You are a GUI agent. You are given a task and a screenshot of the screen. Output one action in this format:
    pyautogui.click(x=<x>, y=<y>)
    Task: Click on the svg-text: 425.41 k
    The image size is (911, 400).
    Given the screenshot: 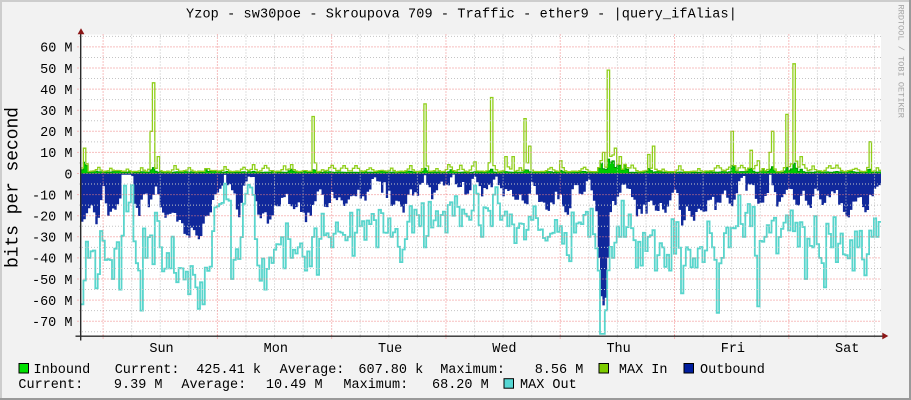 What is the action you would take?
    pyautogui.click(x=228, y=370)
    